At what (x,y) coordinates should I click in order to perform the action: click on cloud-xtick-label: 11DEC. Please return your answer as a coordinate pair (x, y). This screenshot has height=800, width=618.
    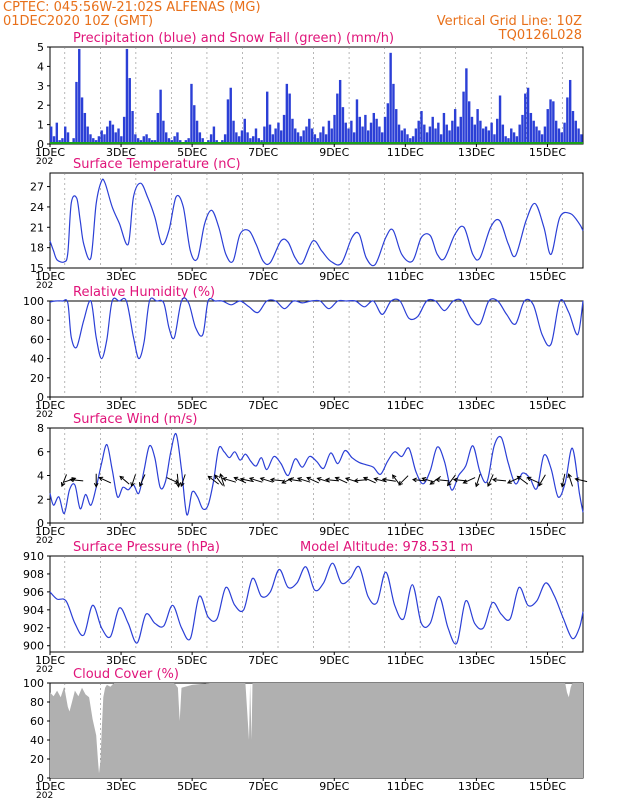
    Looking at the image, I should click on (405, 786).